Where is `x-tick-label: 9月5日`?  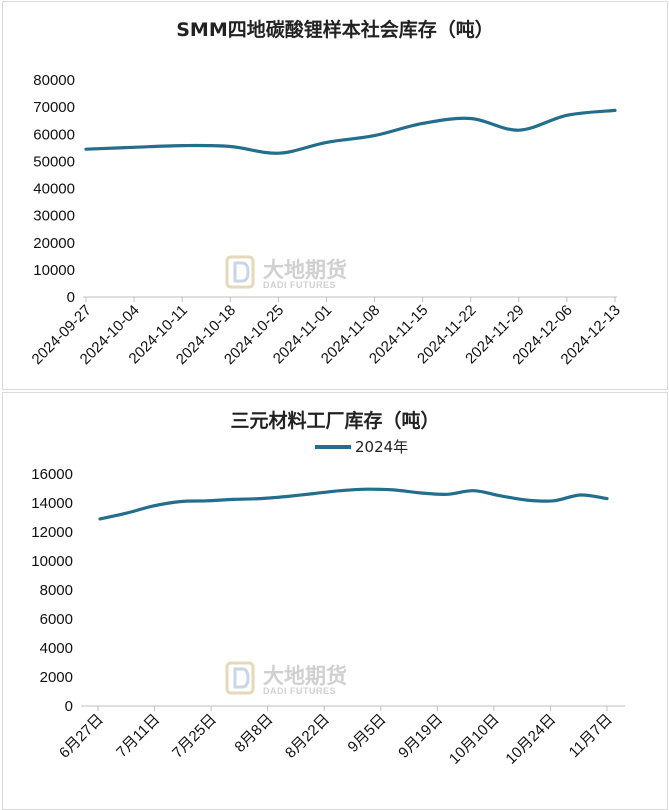 x-tick-label: 9月5日 is located at coordinates (367, 733).